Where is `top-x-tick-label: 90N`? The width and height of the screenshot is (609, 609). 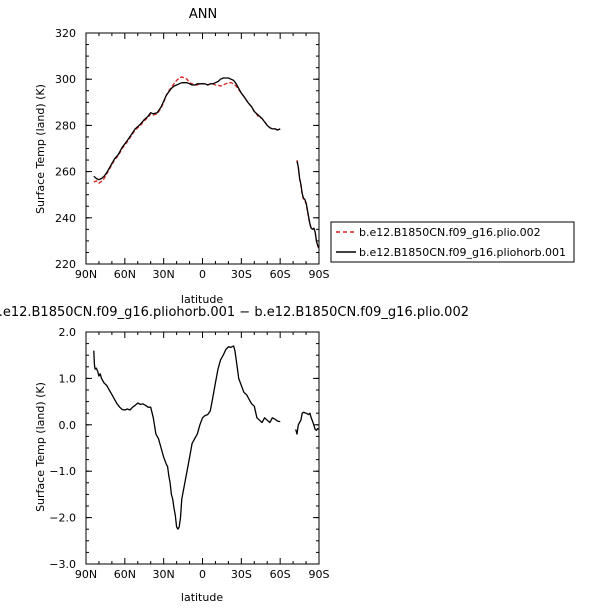
top-x-tick-label: 90N is located at coordinates (86, 274).